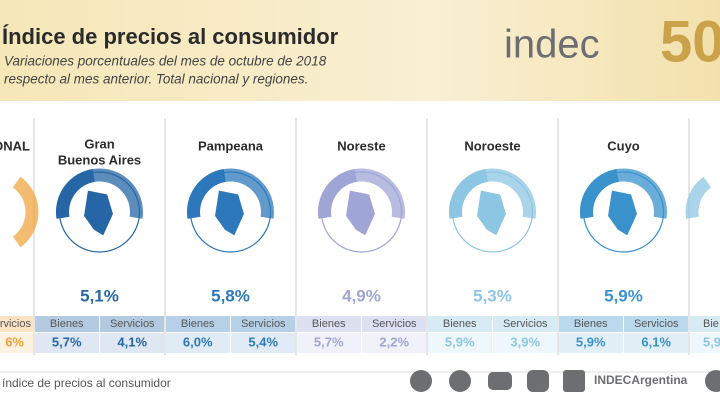 The image size is (720, 410). I want to click on icon-twitter, so click(421, 381).